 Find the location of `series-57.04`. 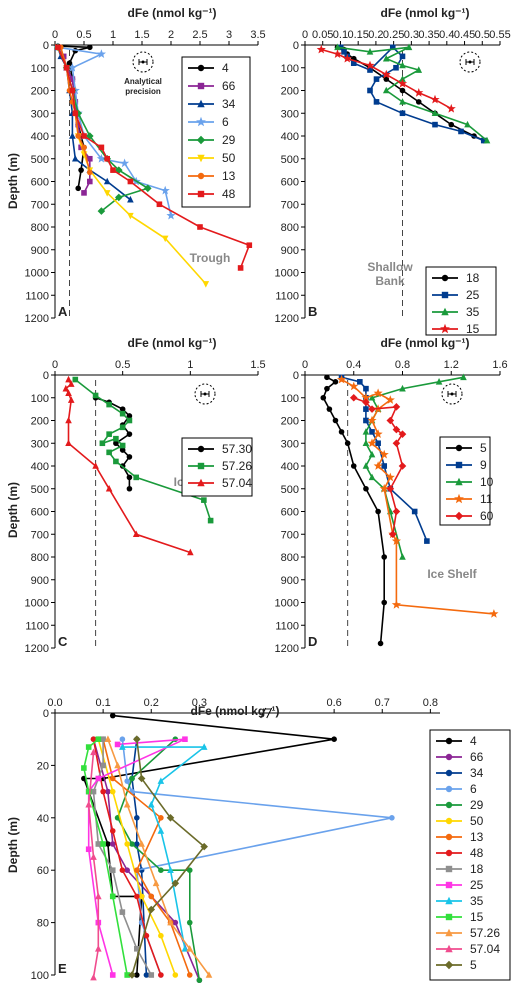

series-57.04 is located at coordinates (128, 465).